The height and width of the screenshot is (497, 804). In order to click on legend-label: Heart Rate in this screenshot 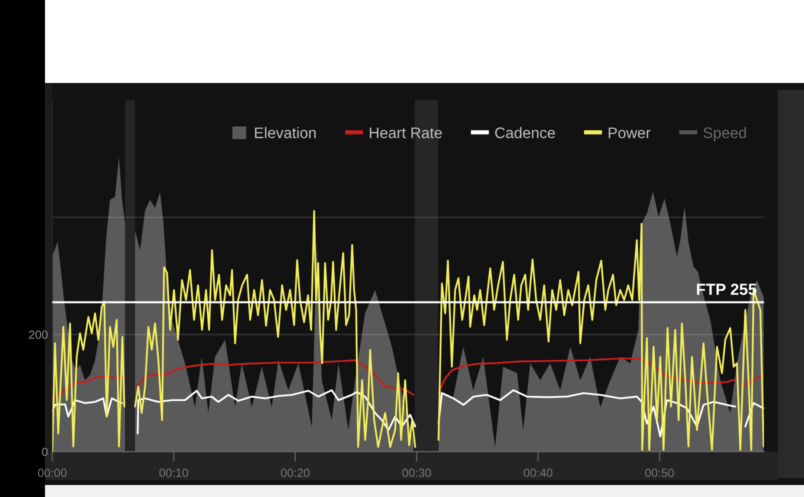, I will do `click(406, 133)`.